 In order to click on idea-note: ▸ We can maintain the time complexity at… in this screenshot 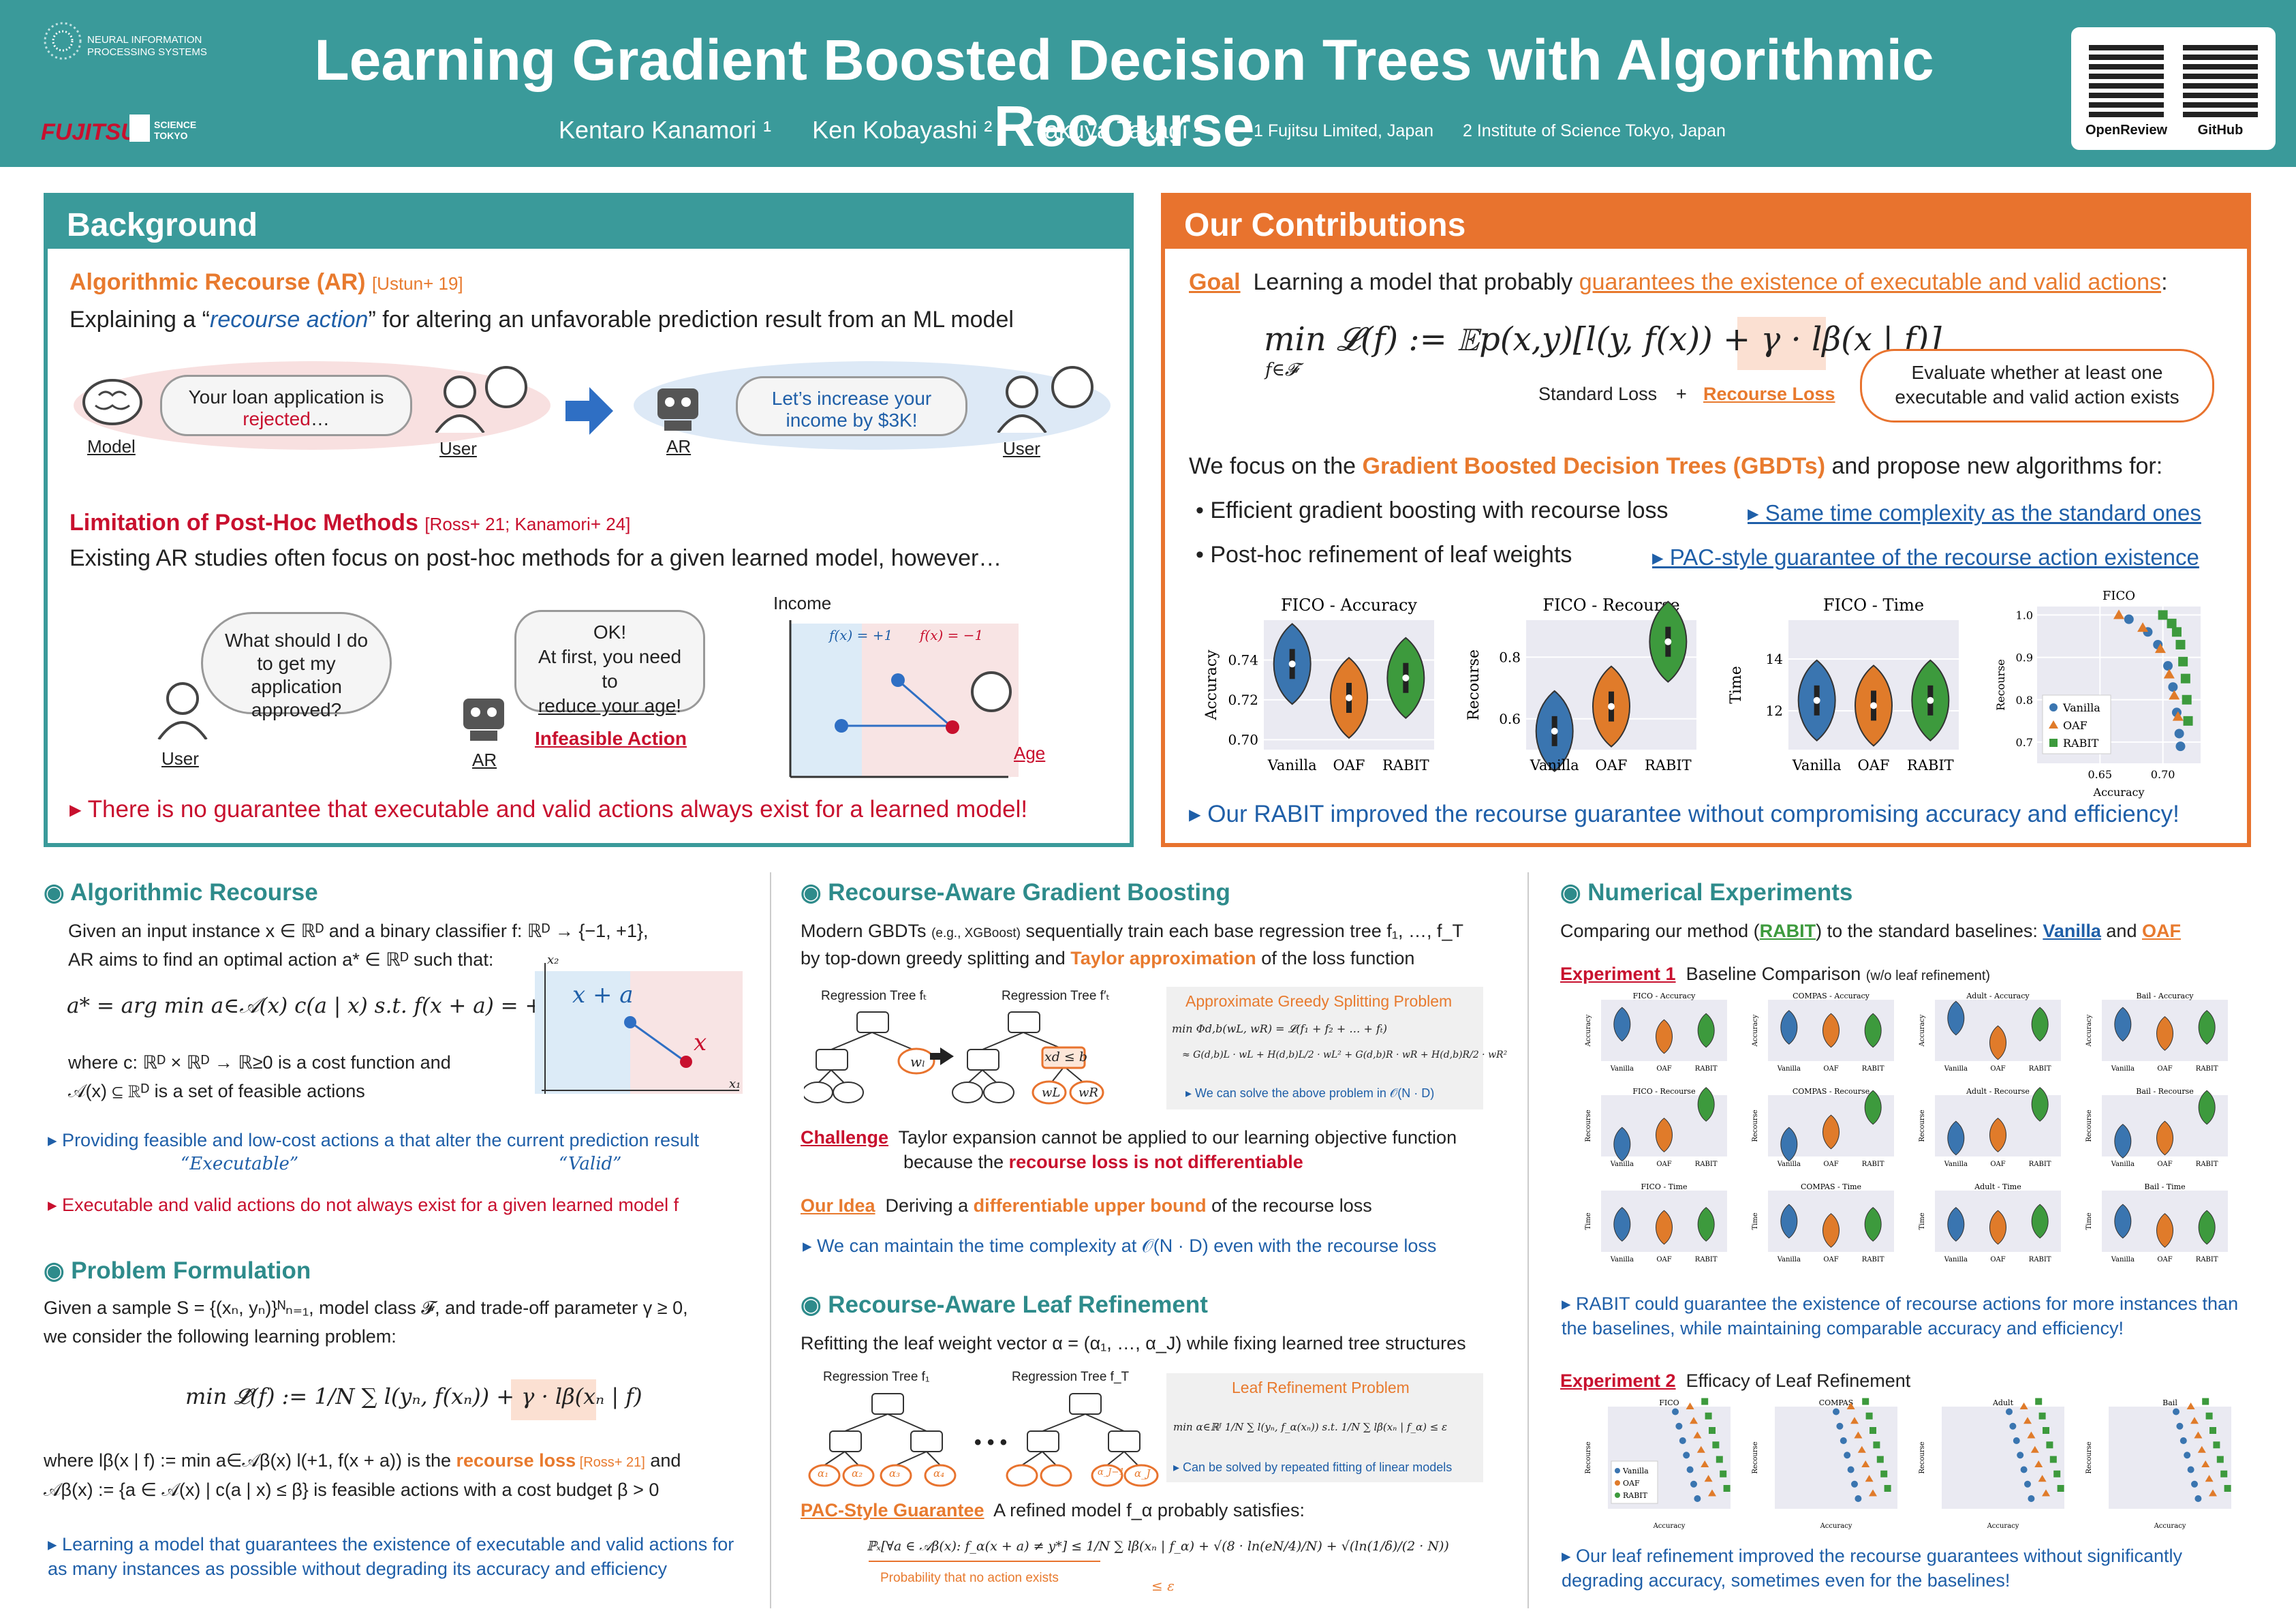, I will do `click(1120, 1246)`.